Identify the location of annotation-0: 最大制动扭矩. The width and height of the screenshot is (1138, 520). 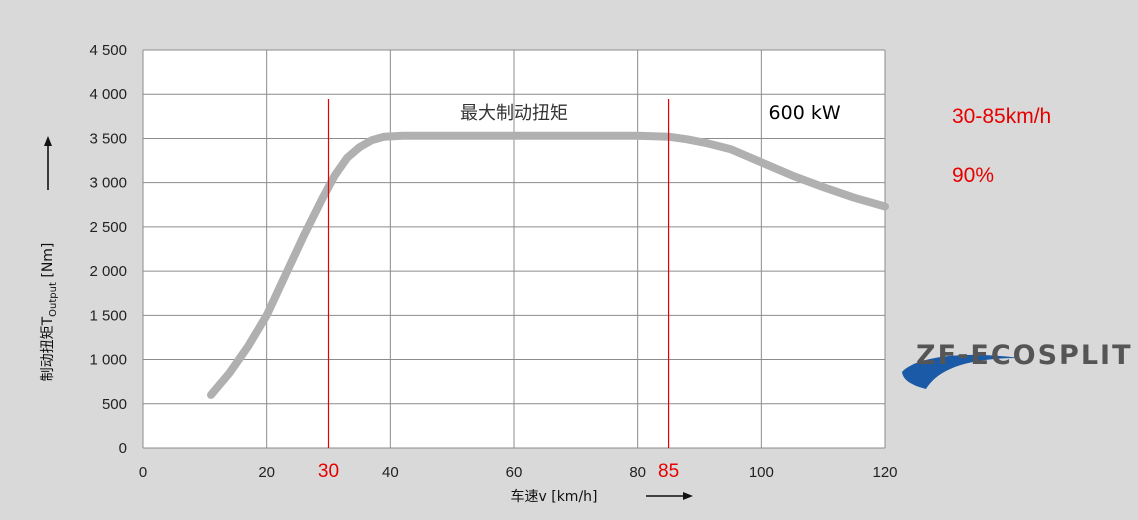
(514, 113).